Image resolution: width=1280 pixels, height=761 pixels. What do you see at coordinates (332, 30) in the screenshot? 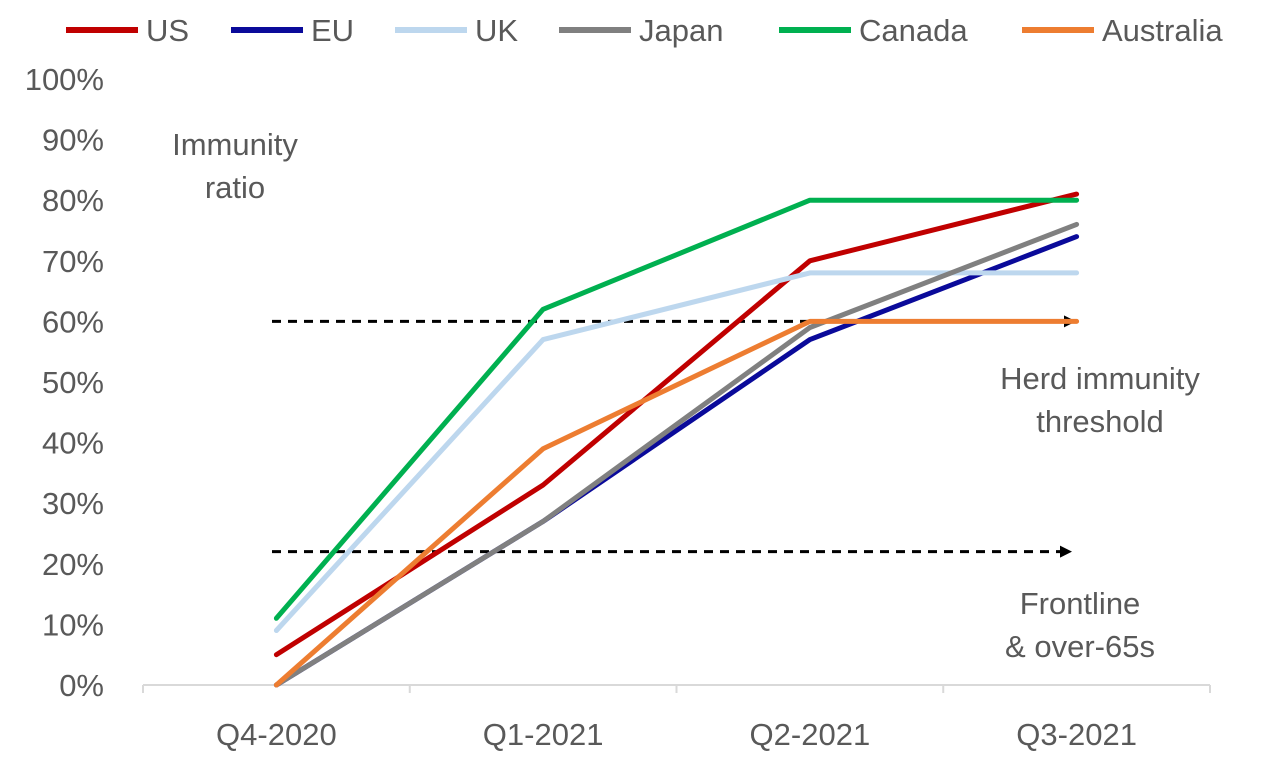
I see `legend-label: EU` at bounding box center [332, 30].